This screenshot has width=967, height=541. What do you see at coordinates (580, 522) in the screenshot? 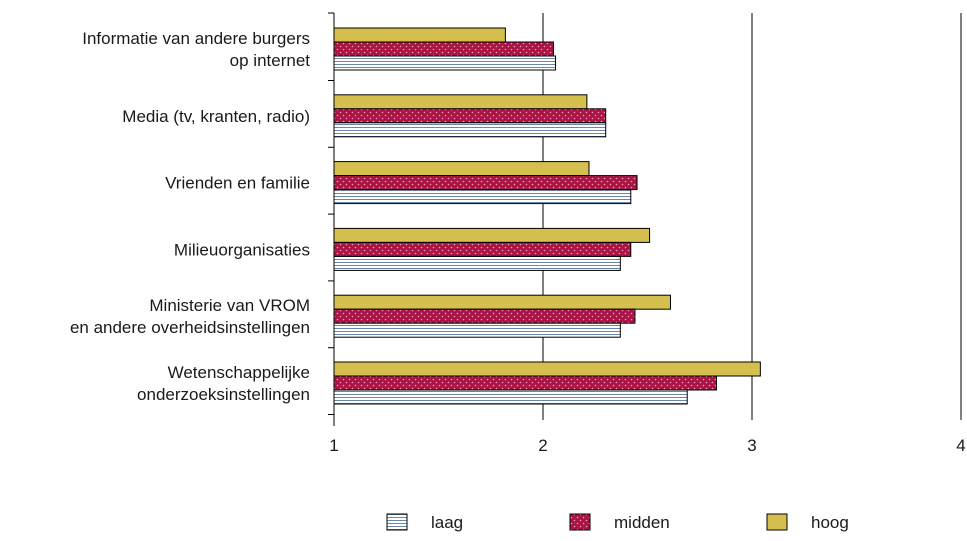
I see `legend-swatch-midden` at bounding box center [580, 522].